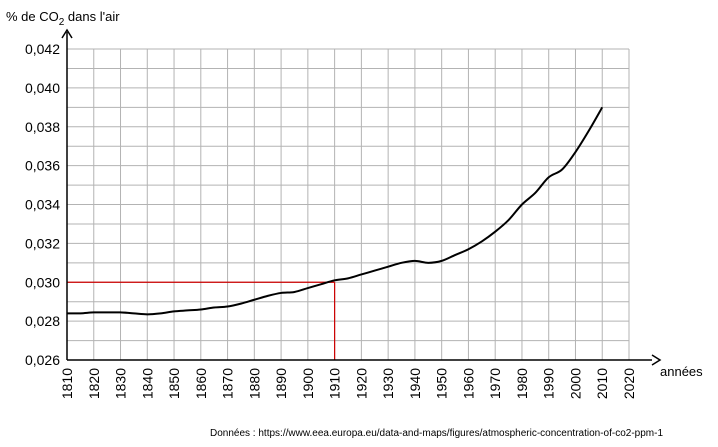 This screenshot has height=447, width=718. I want to click on y-tick-label: 0,034, so click(42, 205).